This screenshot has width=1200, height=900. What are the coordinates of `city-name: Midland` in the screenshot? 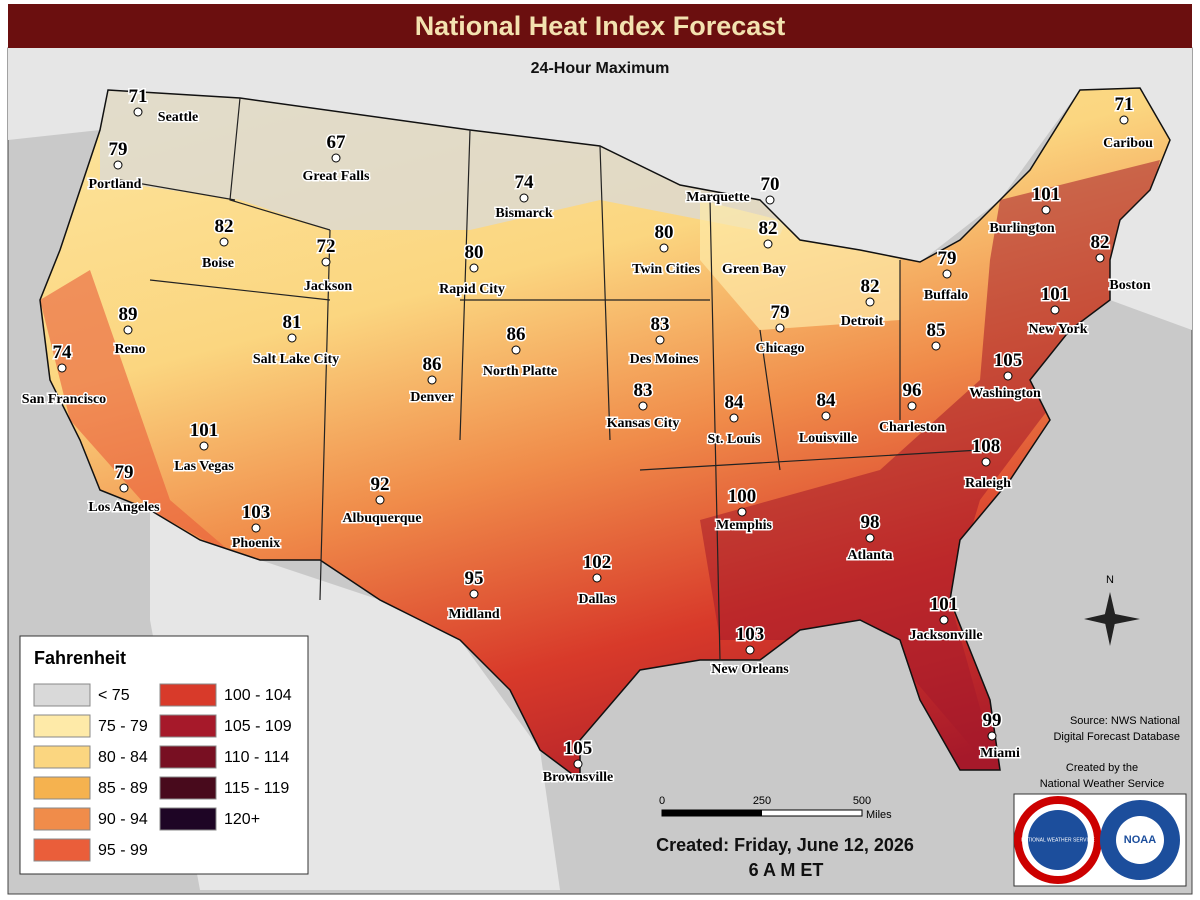 It's located at (474, 614).